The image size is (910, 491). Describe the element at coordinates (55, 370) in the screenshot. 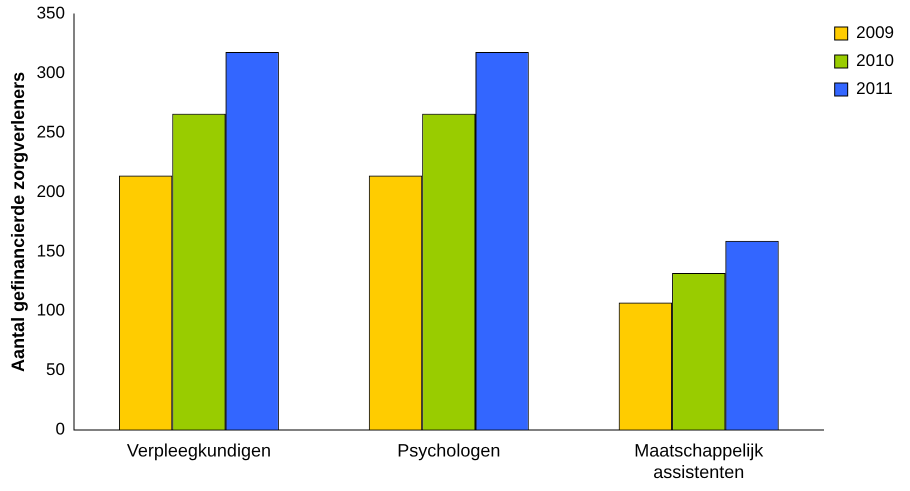

I see `y-tick-label: 50` at that location.